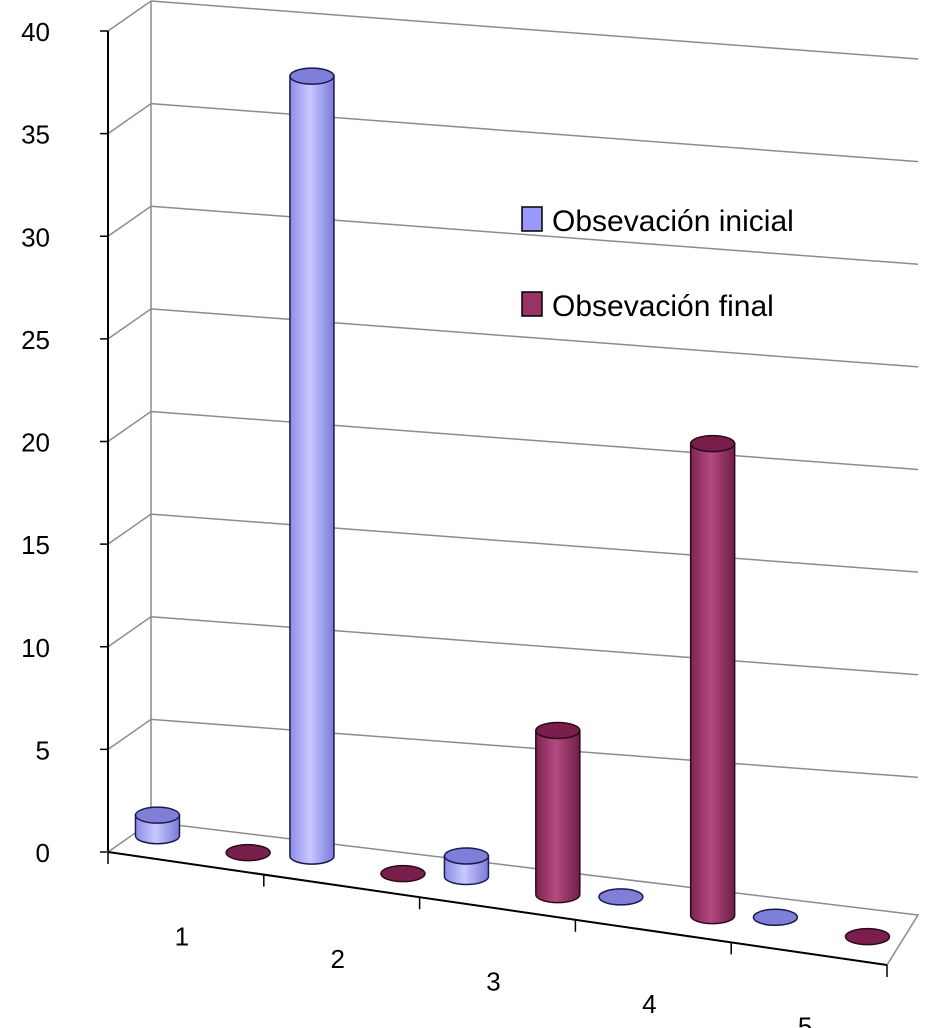 The image size is (931, 1028). Describe the element at coordinates (493, 982) in the screenshot. I see `x-tick-label: 3` at that location.